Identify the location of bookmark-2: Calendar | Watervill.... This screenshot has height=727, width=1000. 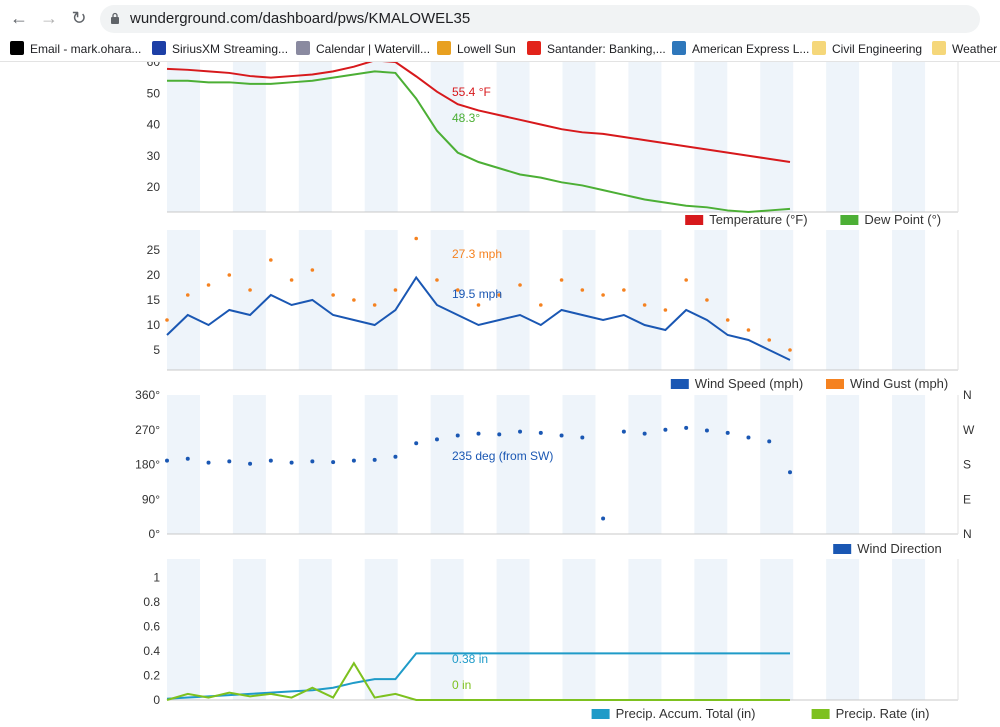
(363, 49).